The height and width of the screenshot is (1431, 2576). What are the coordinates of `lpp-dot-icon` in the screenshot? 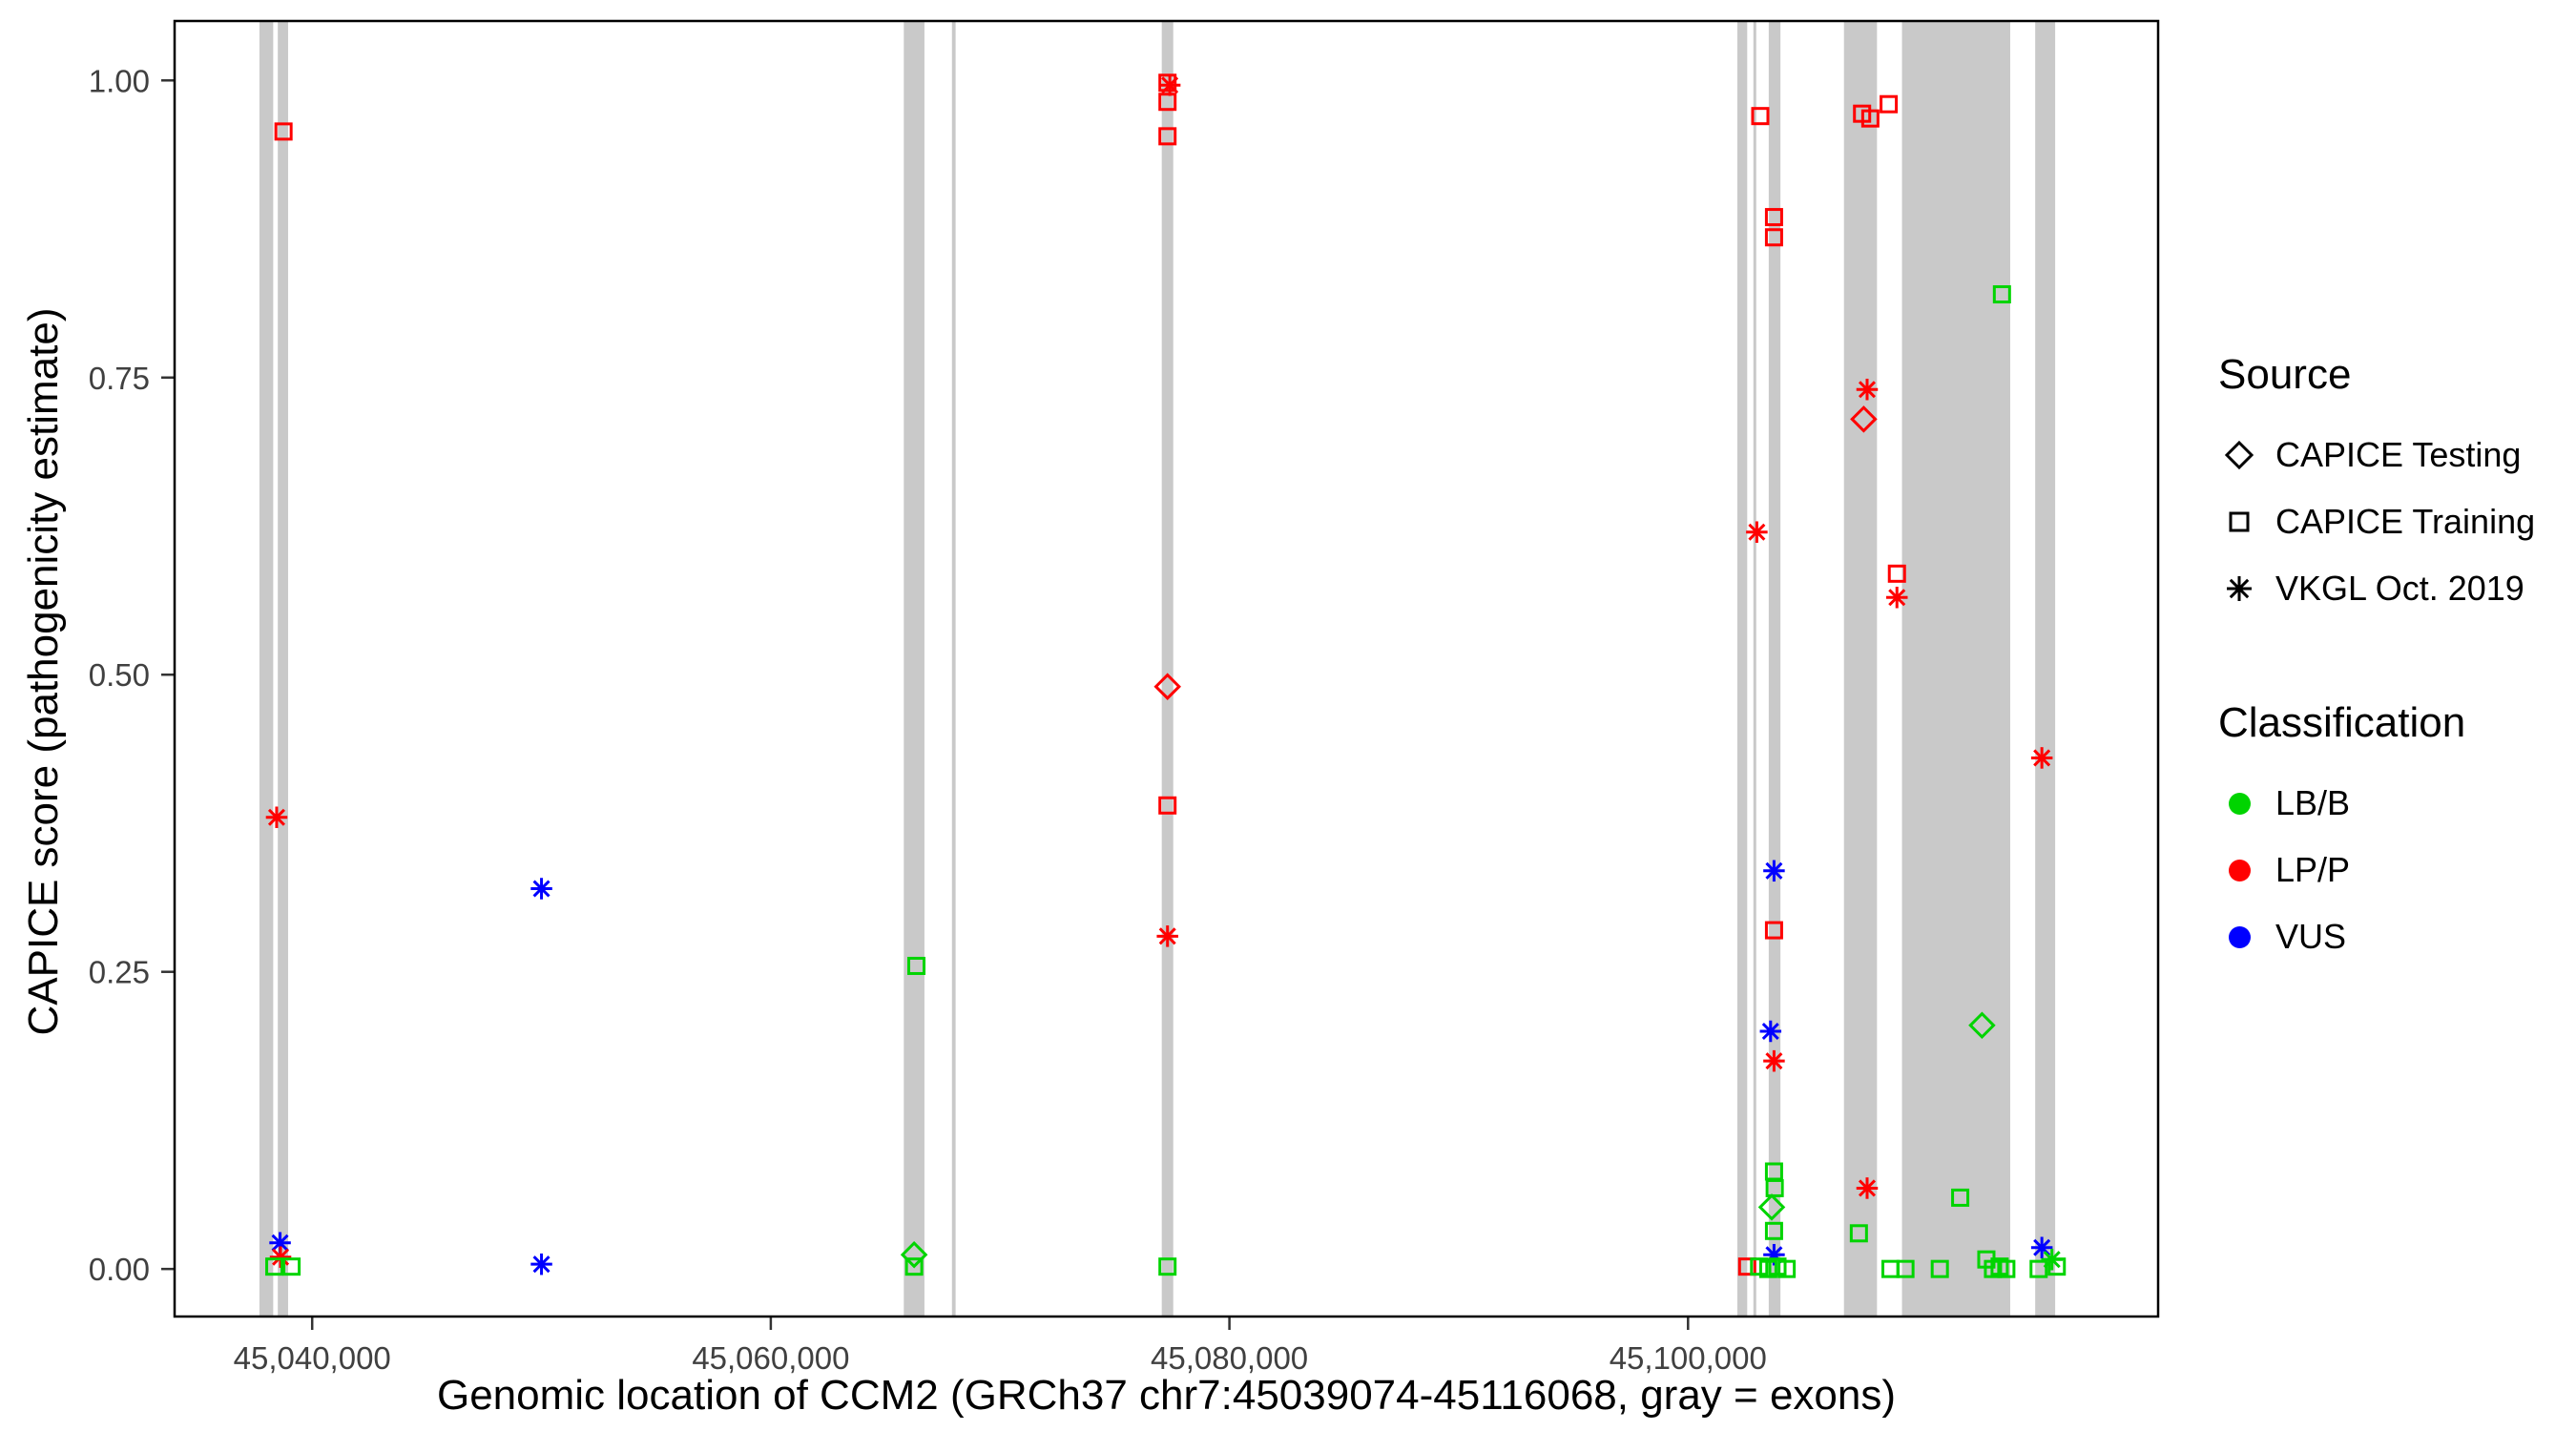 It's located at (2239, 870).